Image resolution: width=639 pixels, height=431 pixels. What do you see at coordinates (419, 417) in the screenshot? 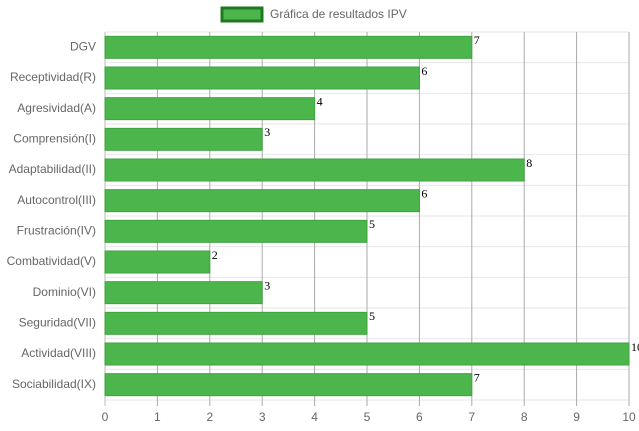
I see `x-tick-label: 6` at bounding box center [419, 417].